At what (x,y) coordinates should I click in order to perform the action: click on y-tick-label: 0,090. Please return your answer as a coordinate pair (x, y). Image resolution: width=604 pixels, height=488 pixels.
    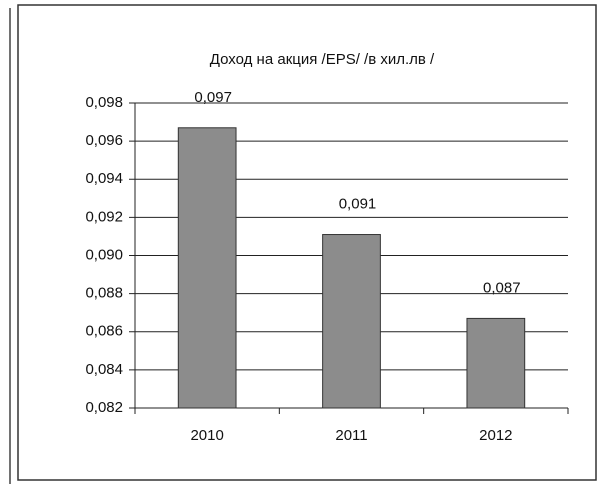
    Looking at the image, I should click on (104, 254).